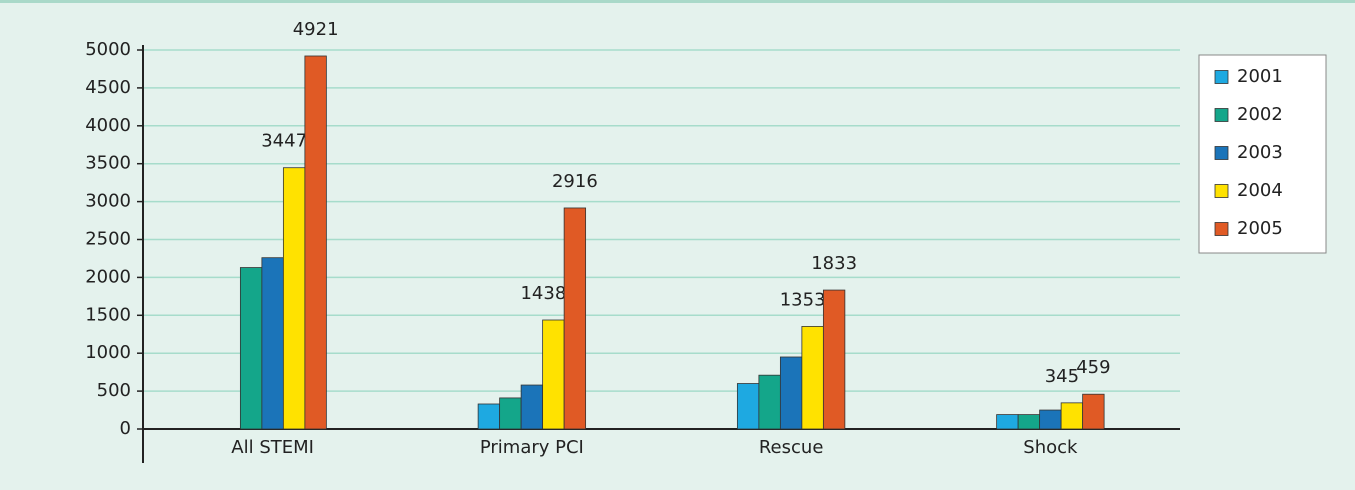  Describe the element at coordinates (272, 447) in the screenshot. I see `x-tick-label: All STEMI` at that location.